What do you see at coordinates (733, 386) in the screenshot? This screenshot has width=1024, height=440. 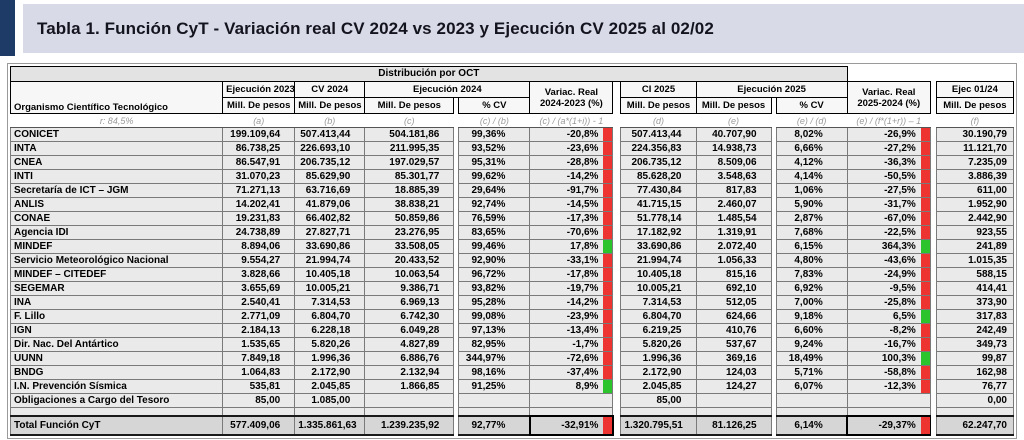 I see `value-cell: 124,27` at bounding box center [733, 386].